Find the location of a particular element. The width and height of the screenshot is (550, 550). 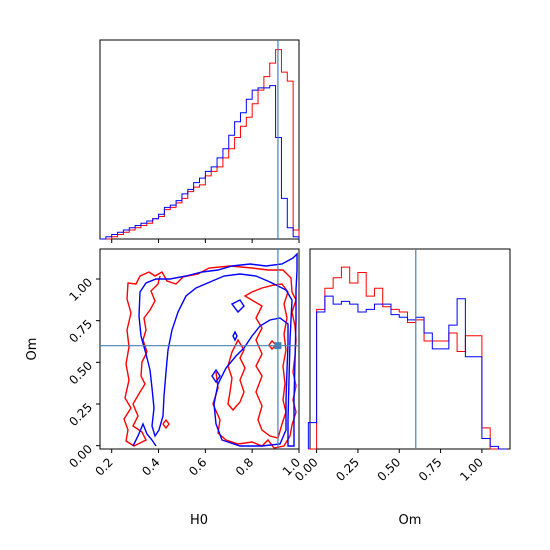

h0-histogram-blue is located at coordinates (200, 162).